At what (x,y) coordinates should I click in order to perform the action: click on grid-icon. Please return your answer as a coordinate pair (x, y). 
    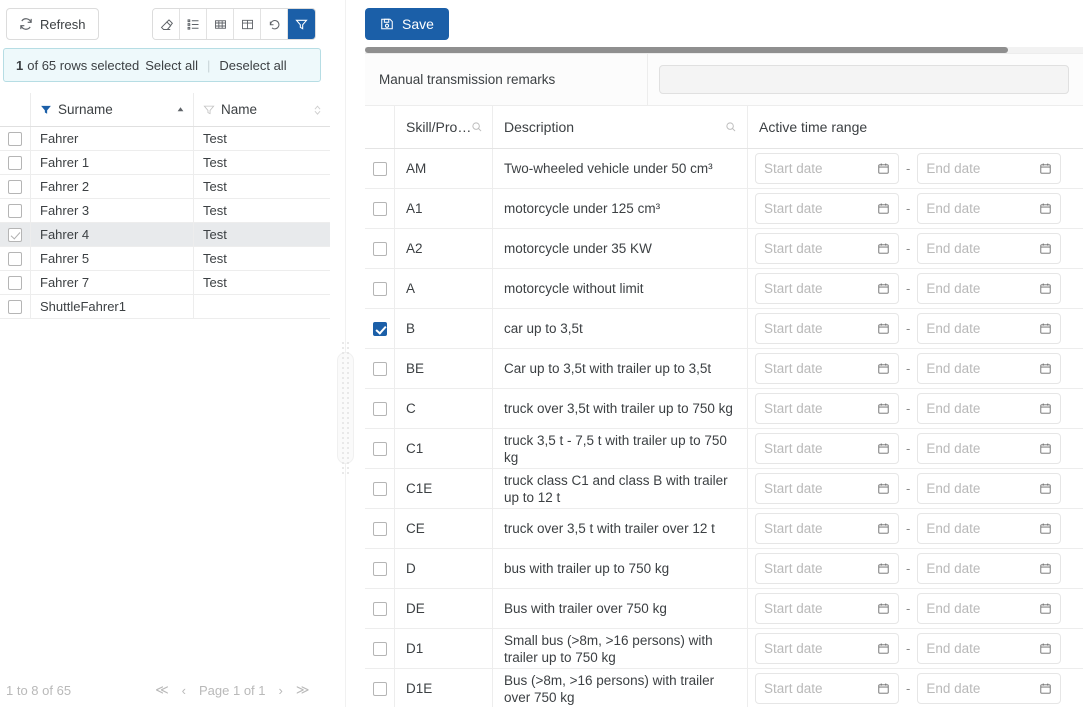
    Looking at the image, I should click on (247, 24).